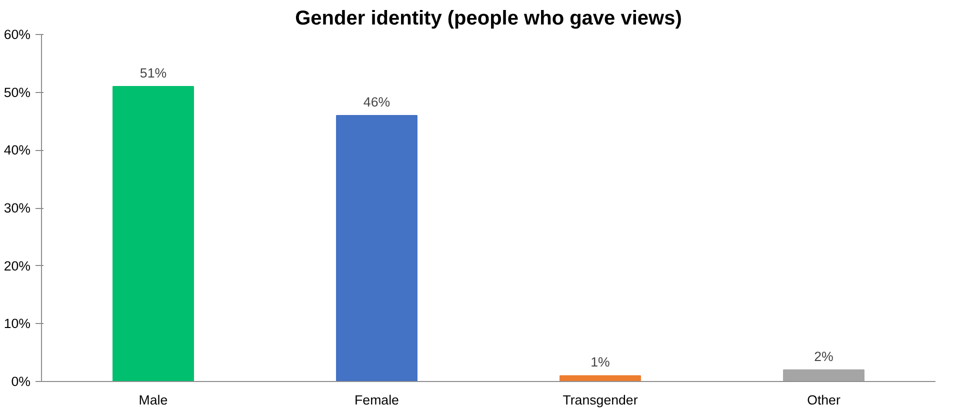 The width and height of the screenshot is (975, 417). What do you see at coordinates (824, 356) in the screenshot?
I see `data-label: 2%` at bounding box center [824, 356].